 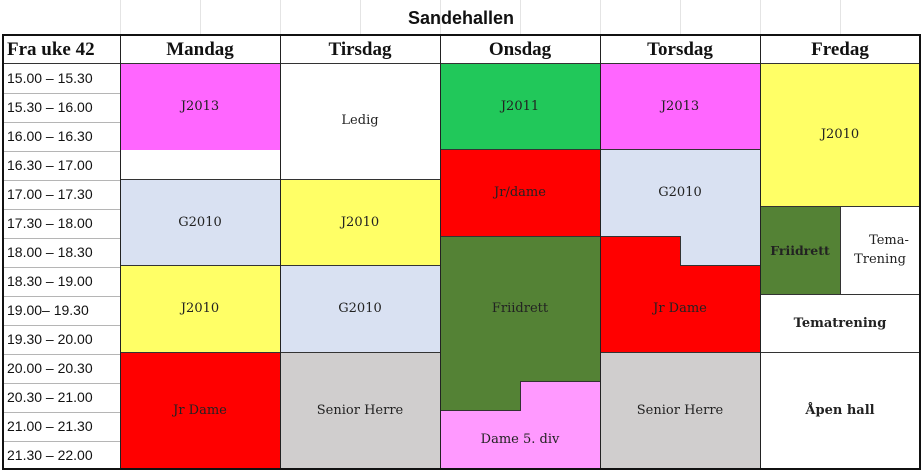 I want to click on onsdag-friidrett-extension, so click(x=480, y=396).